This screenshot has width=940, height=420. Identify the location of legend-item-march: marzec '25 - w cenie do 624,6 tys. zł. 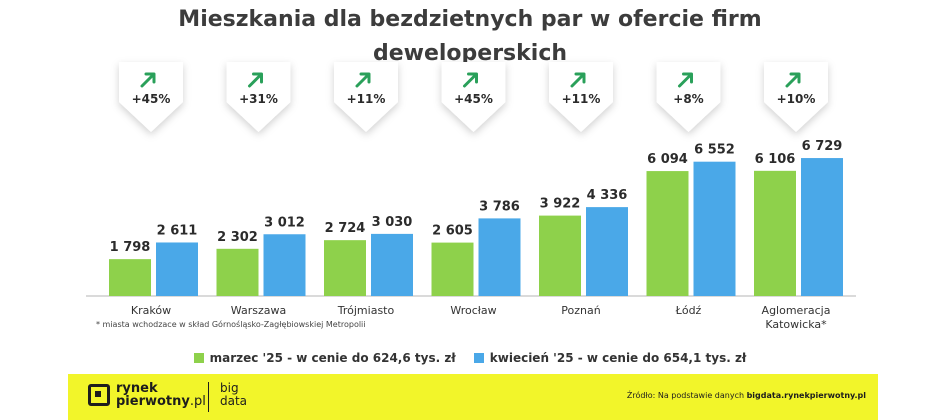
(324, 358).